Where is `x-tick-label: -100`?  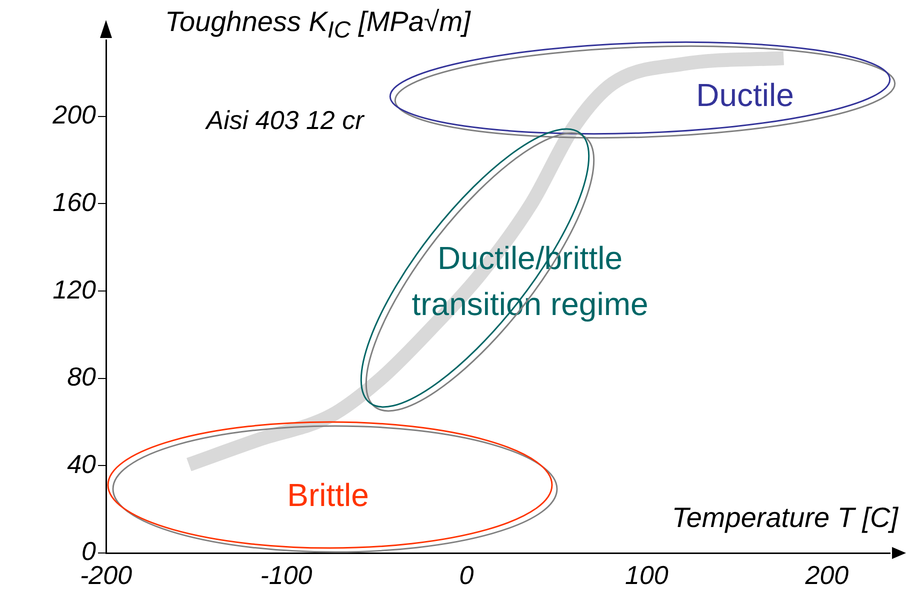
x-tick-label: -100 is located at coordinates (286, 575).